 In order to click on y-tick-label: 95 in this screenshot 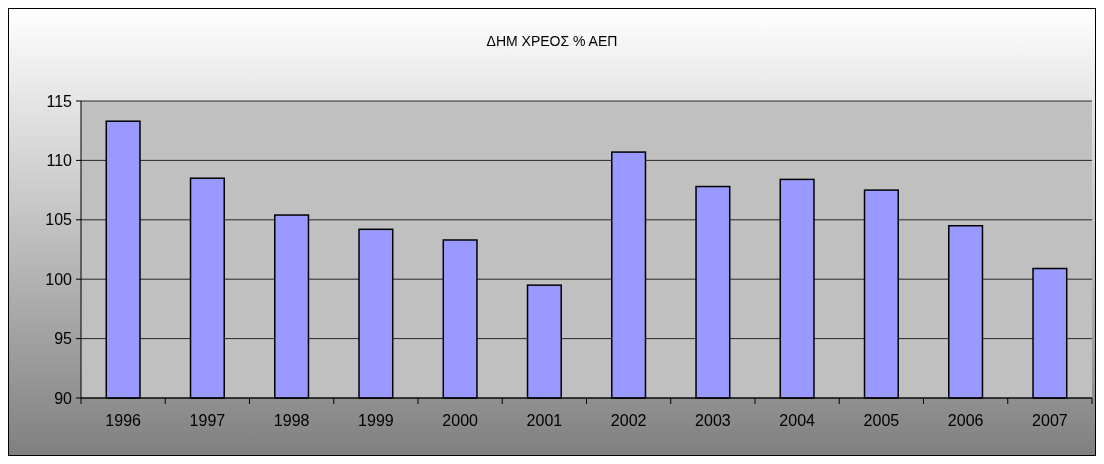, I will do `click(63, 339)`.